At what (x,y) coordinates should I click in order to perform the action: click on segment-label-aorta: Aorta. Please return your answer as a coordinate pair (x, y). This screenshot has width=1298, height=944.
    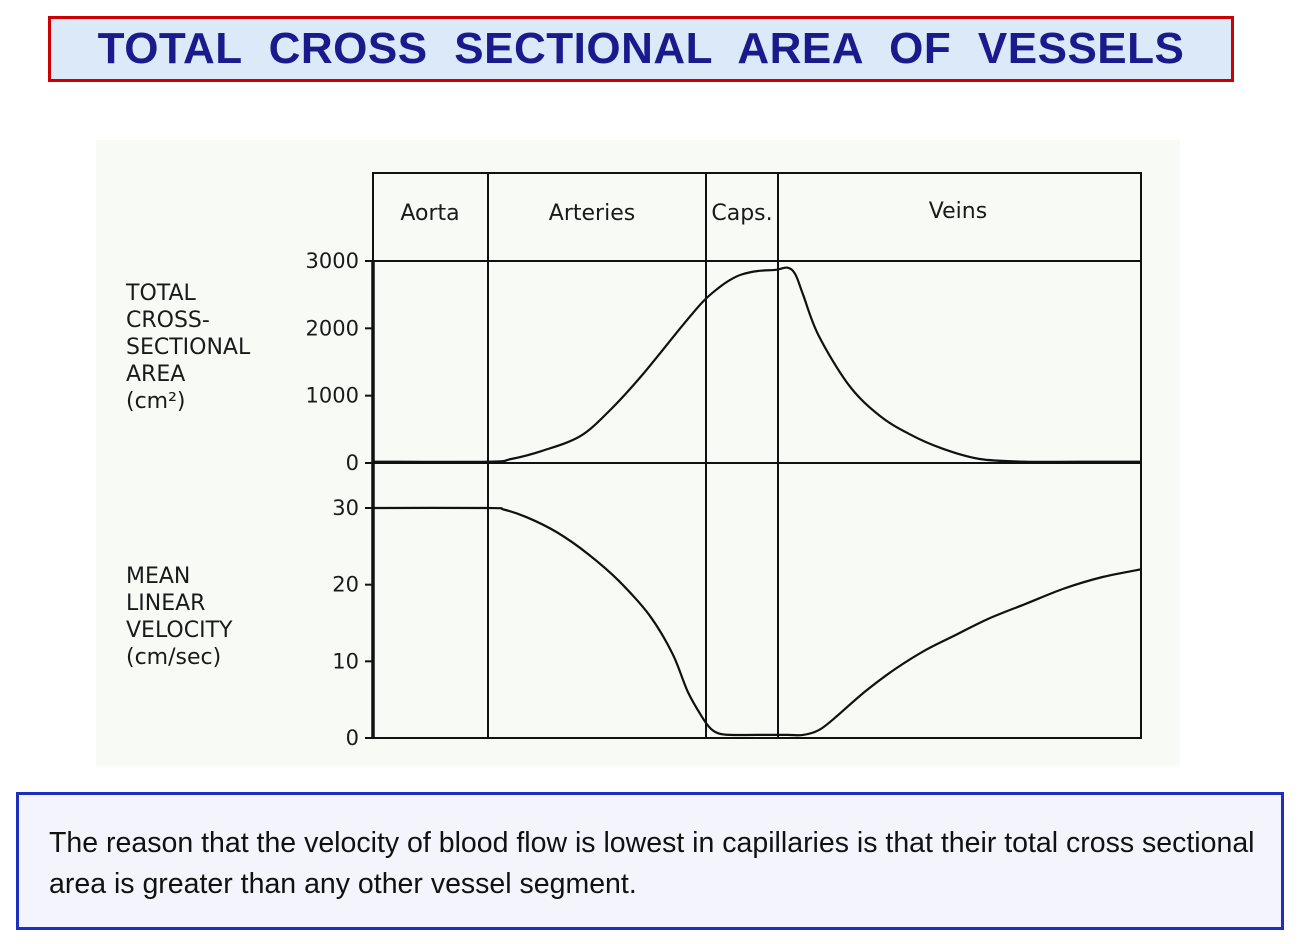
    Looking at the image, I should click on (429, 213).